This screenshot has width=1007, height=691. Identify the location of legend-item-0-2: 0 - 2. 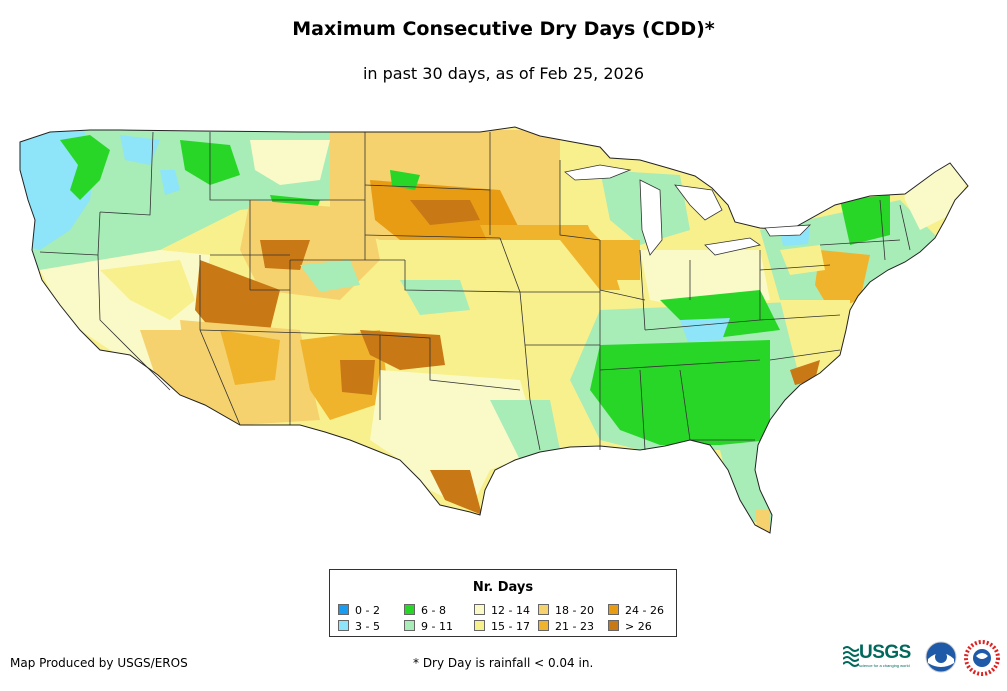
(359, 610).